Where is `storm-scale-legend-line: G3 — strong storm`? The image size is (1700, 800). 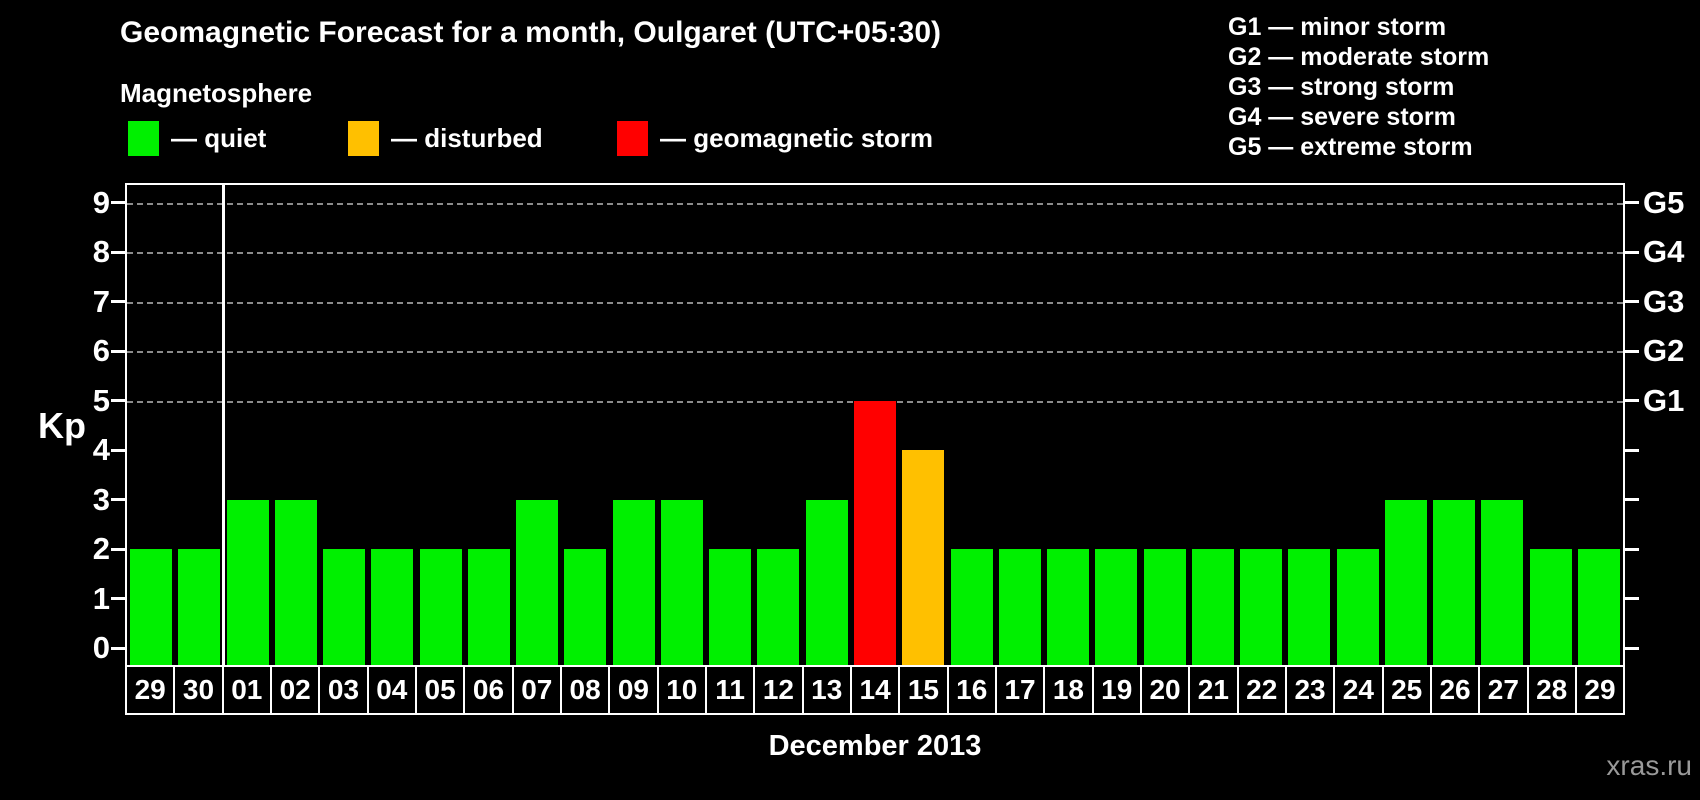
storm-scale-legend-line: G3 — strong storm is located at coordinates (1341, 87).